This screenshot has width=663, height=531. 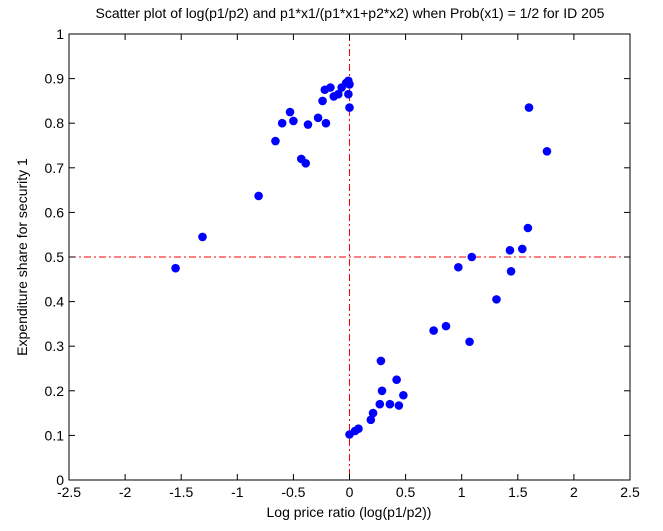 I want to click on x-tick-label: 1.5, so click(x=518, y=492).